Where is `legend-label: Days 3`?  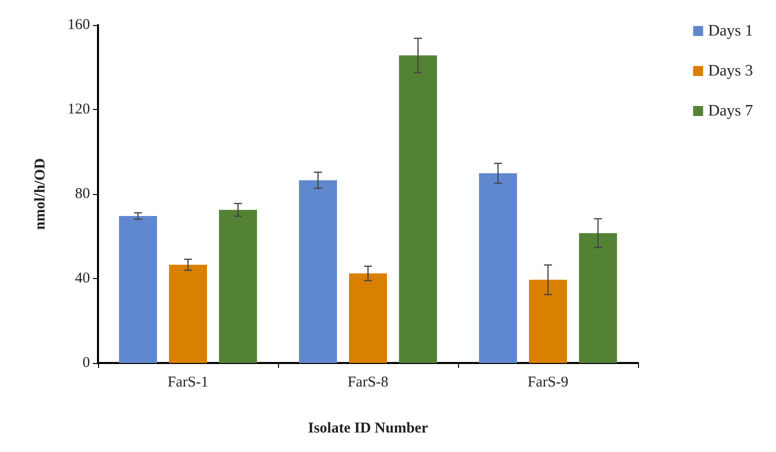
legend-label: Days 3 is located at coordinates (731, 71).